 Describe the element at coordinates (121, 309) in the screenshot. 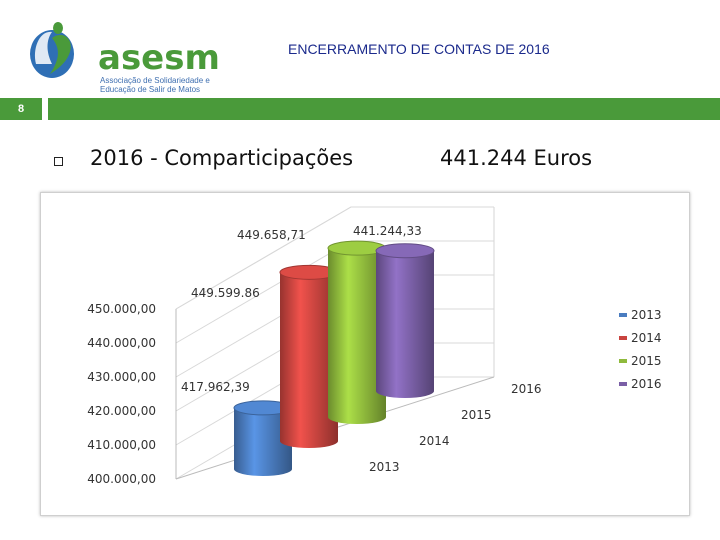

I see `y-tick-label: 450.000,00` at that location.